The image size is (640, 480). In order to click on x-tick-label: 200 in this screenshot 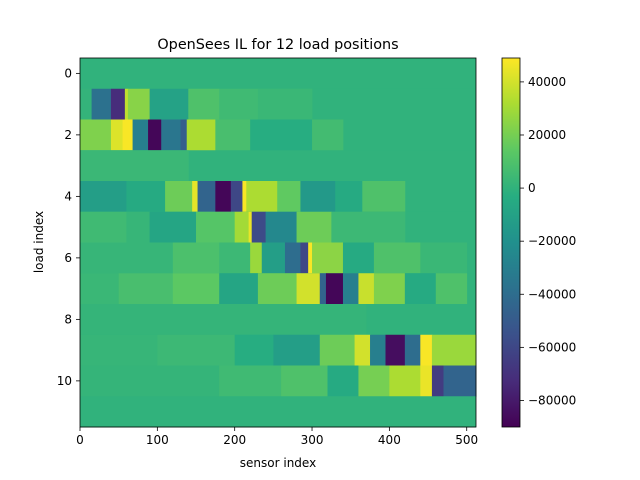, I will do `click(234, 440)`.